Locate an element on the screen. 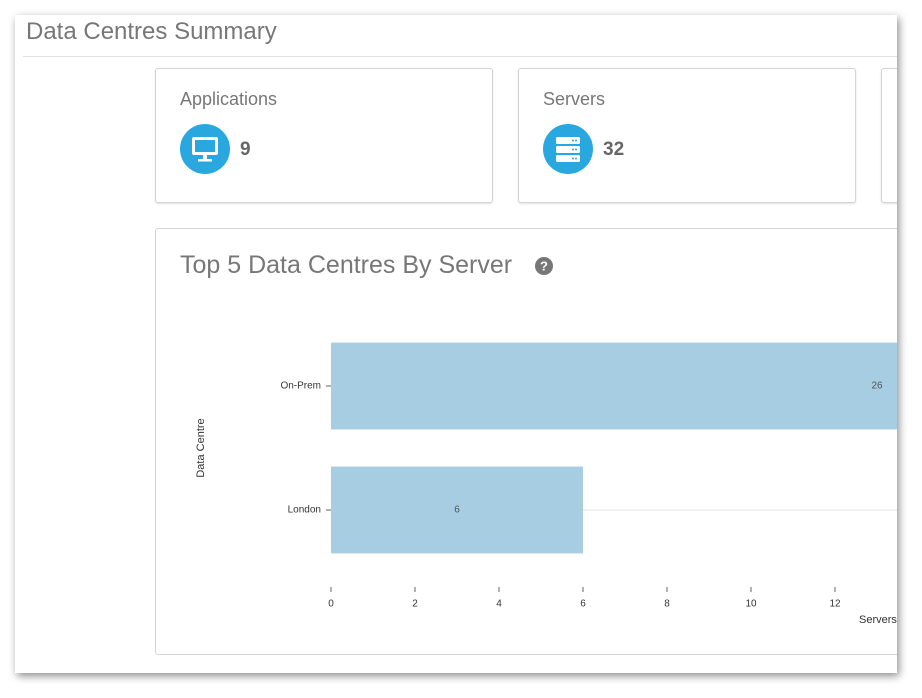 The width and height of the screenshot is (922, 698). server-icon is located at coordinates (568, 149).